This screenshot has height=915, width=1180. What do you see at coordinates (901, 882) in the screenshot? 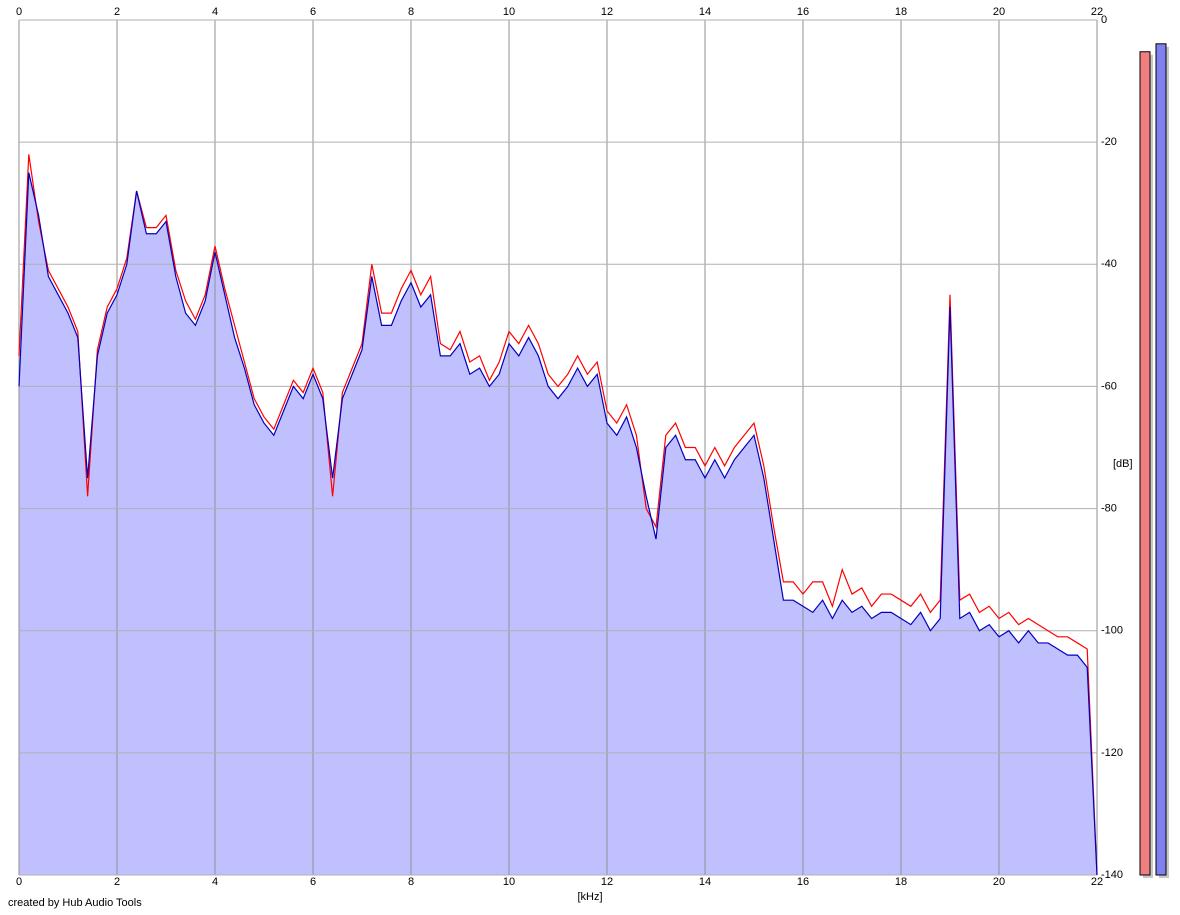
I see `x-tick-label: 18` at bounding box center [901, 882].